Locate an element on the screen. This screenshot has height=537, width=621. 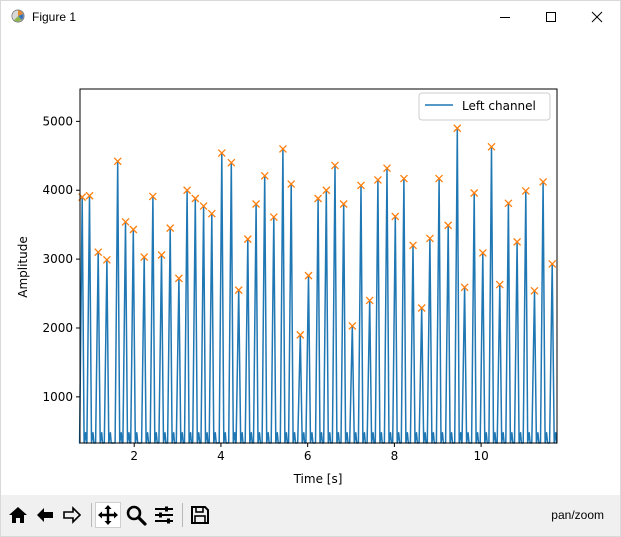
x-tick-label: 4 is located at coordinates (221, 456).